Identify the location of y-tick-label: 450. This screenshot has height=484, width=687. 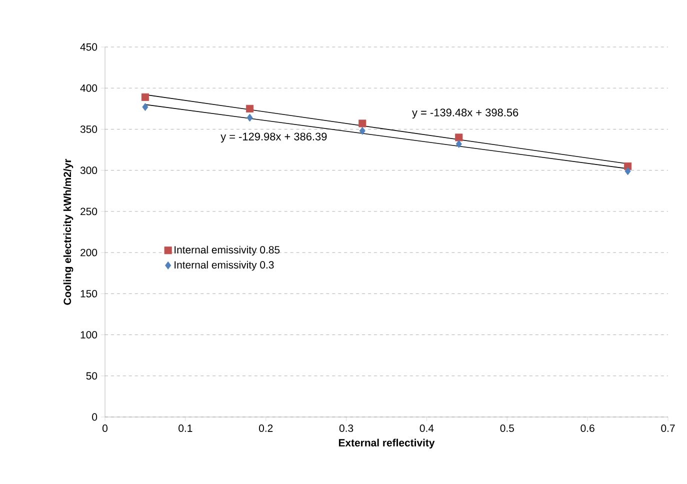
(89, 47).